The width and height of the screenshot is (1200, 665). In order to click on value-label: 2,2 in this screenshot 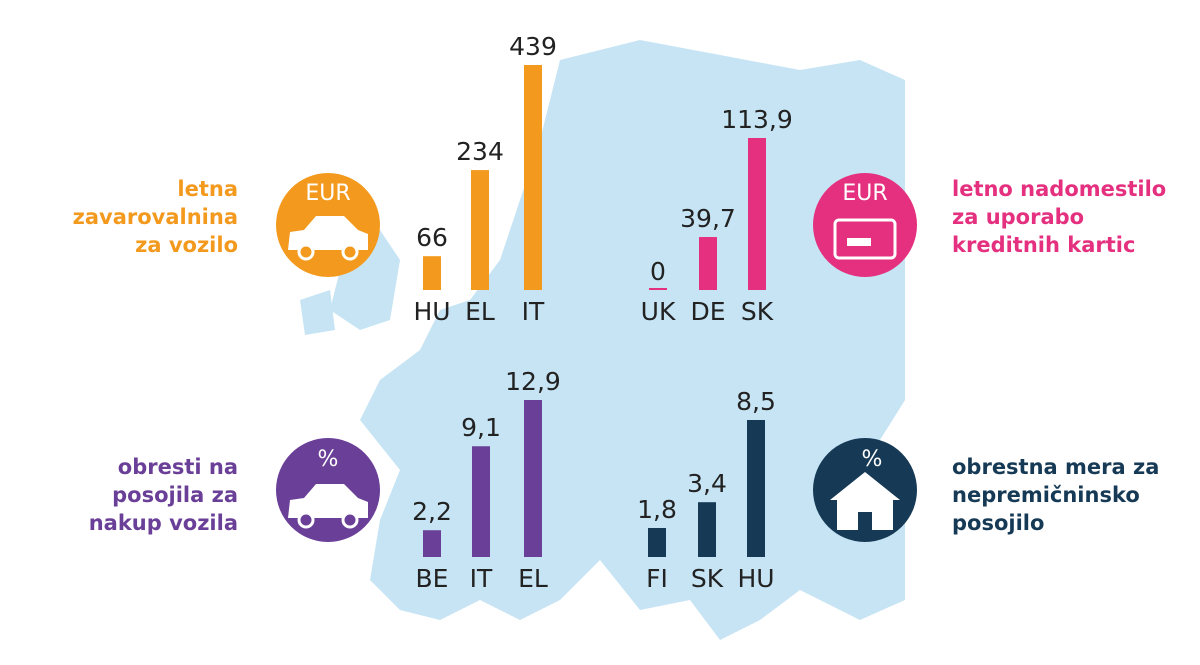, I will do `click(432, 511)`.